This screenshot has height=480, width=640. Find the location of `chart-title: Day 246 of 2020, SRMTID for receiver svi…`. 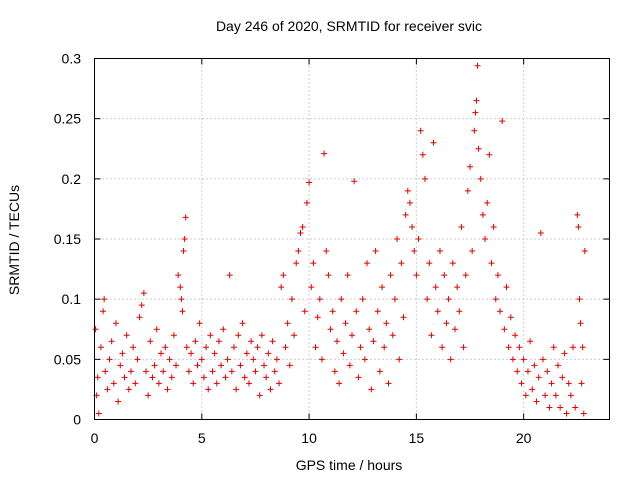

chart-title: Day 246 of 2020, SRMTID for receiver svi… is located at coordinates (349, 26).